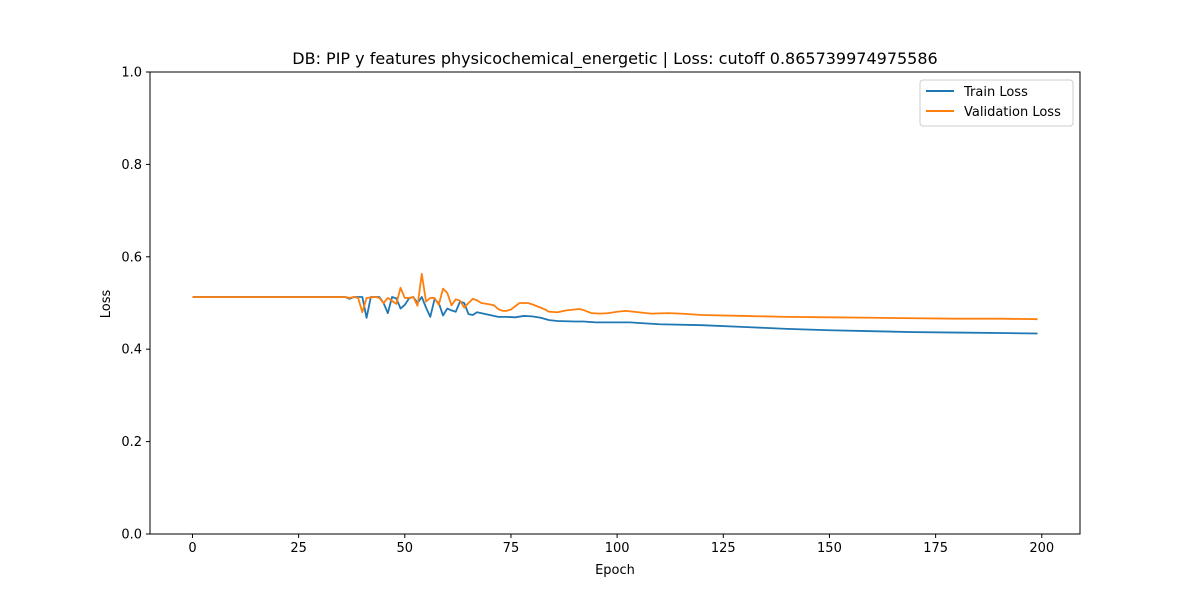 This screenshot has width=1200, height=600. I want to click on x-tick-label: 50, so click(405, 548).